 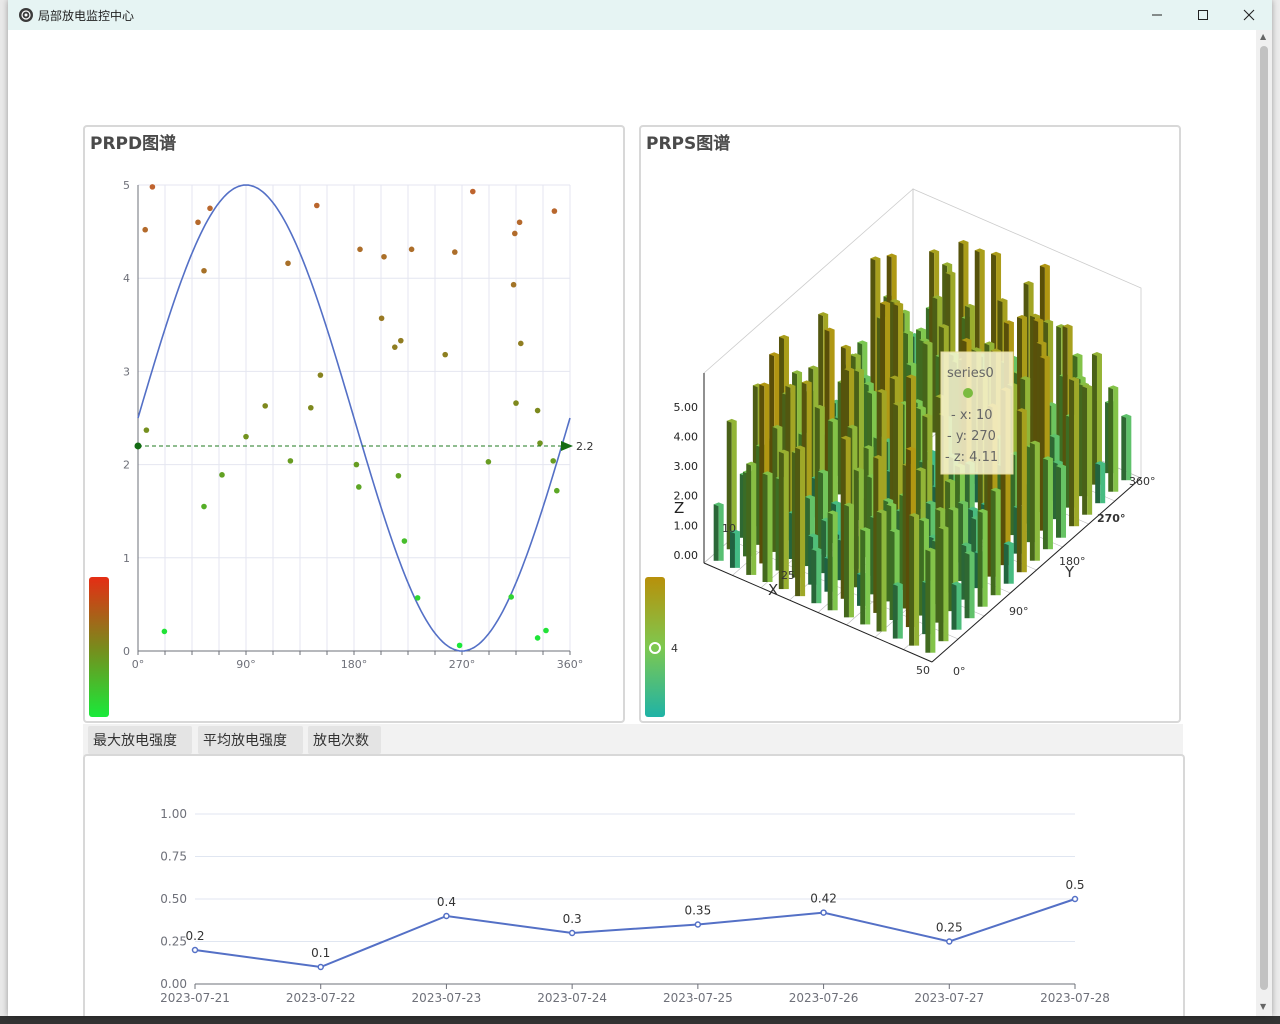 What do you see at coordinates (640, 15) in the screenshot?
I see `title-bar: 局部放电监控中心` at bounding box center [640, 15].